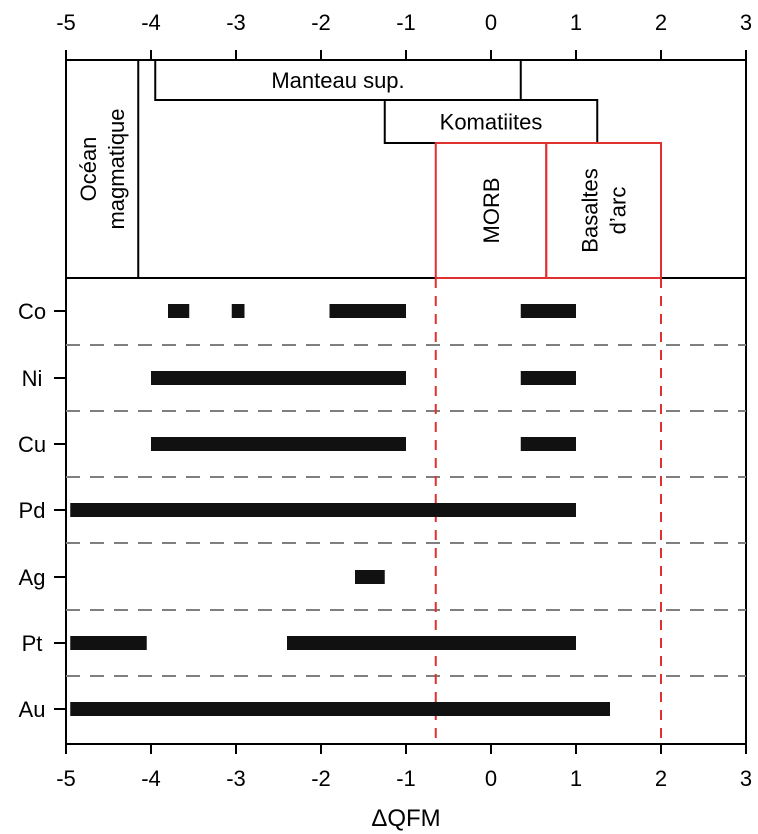  Describe the element at coordinates (576, 778) in the screenshot. I see `tick-label-bottom: 1` at that location.